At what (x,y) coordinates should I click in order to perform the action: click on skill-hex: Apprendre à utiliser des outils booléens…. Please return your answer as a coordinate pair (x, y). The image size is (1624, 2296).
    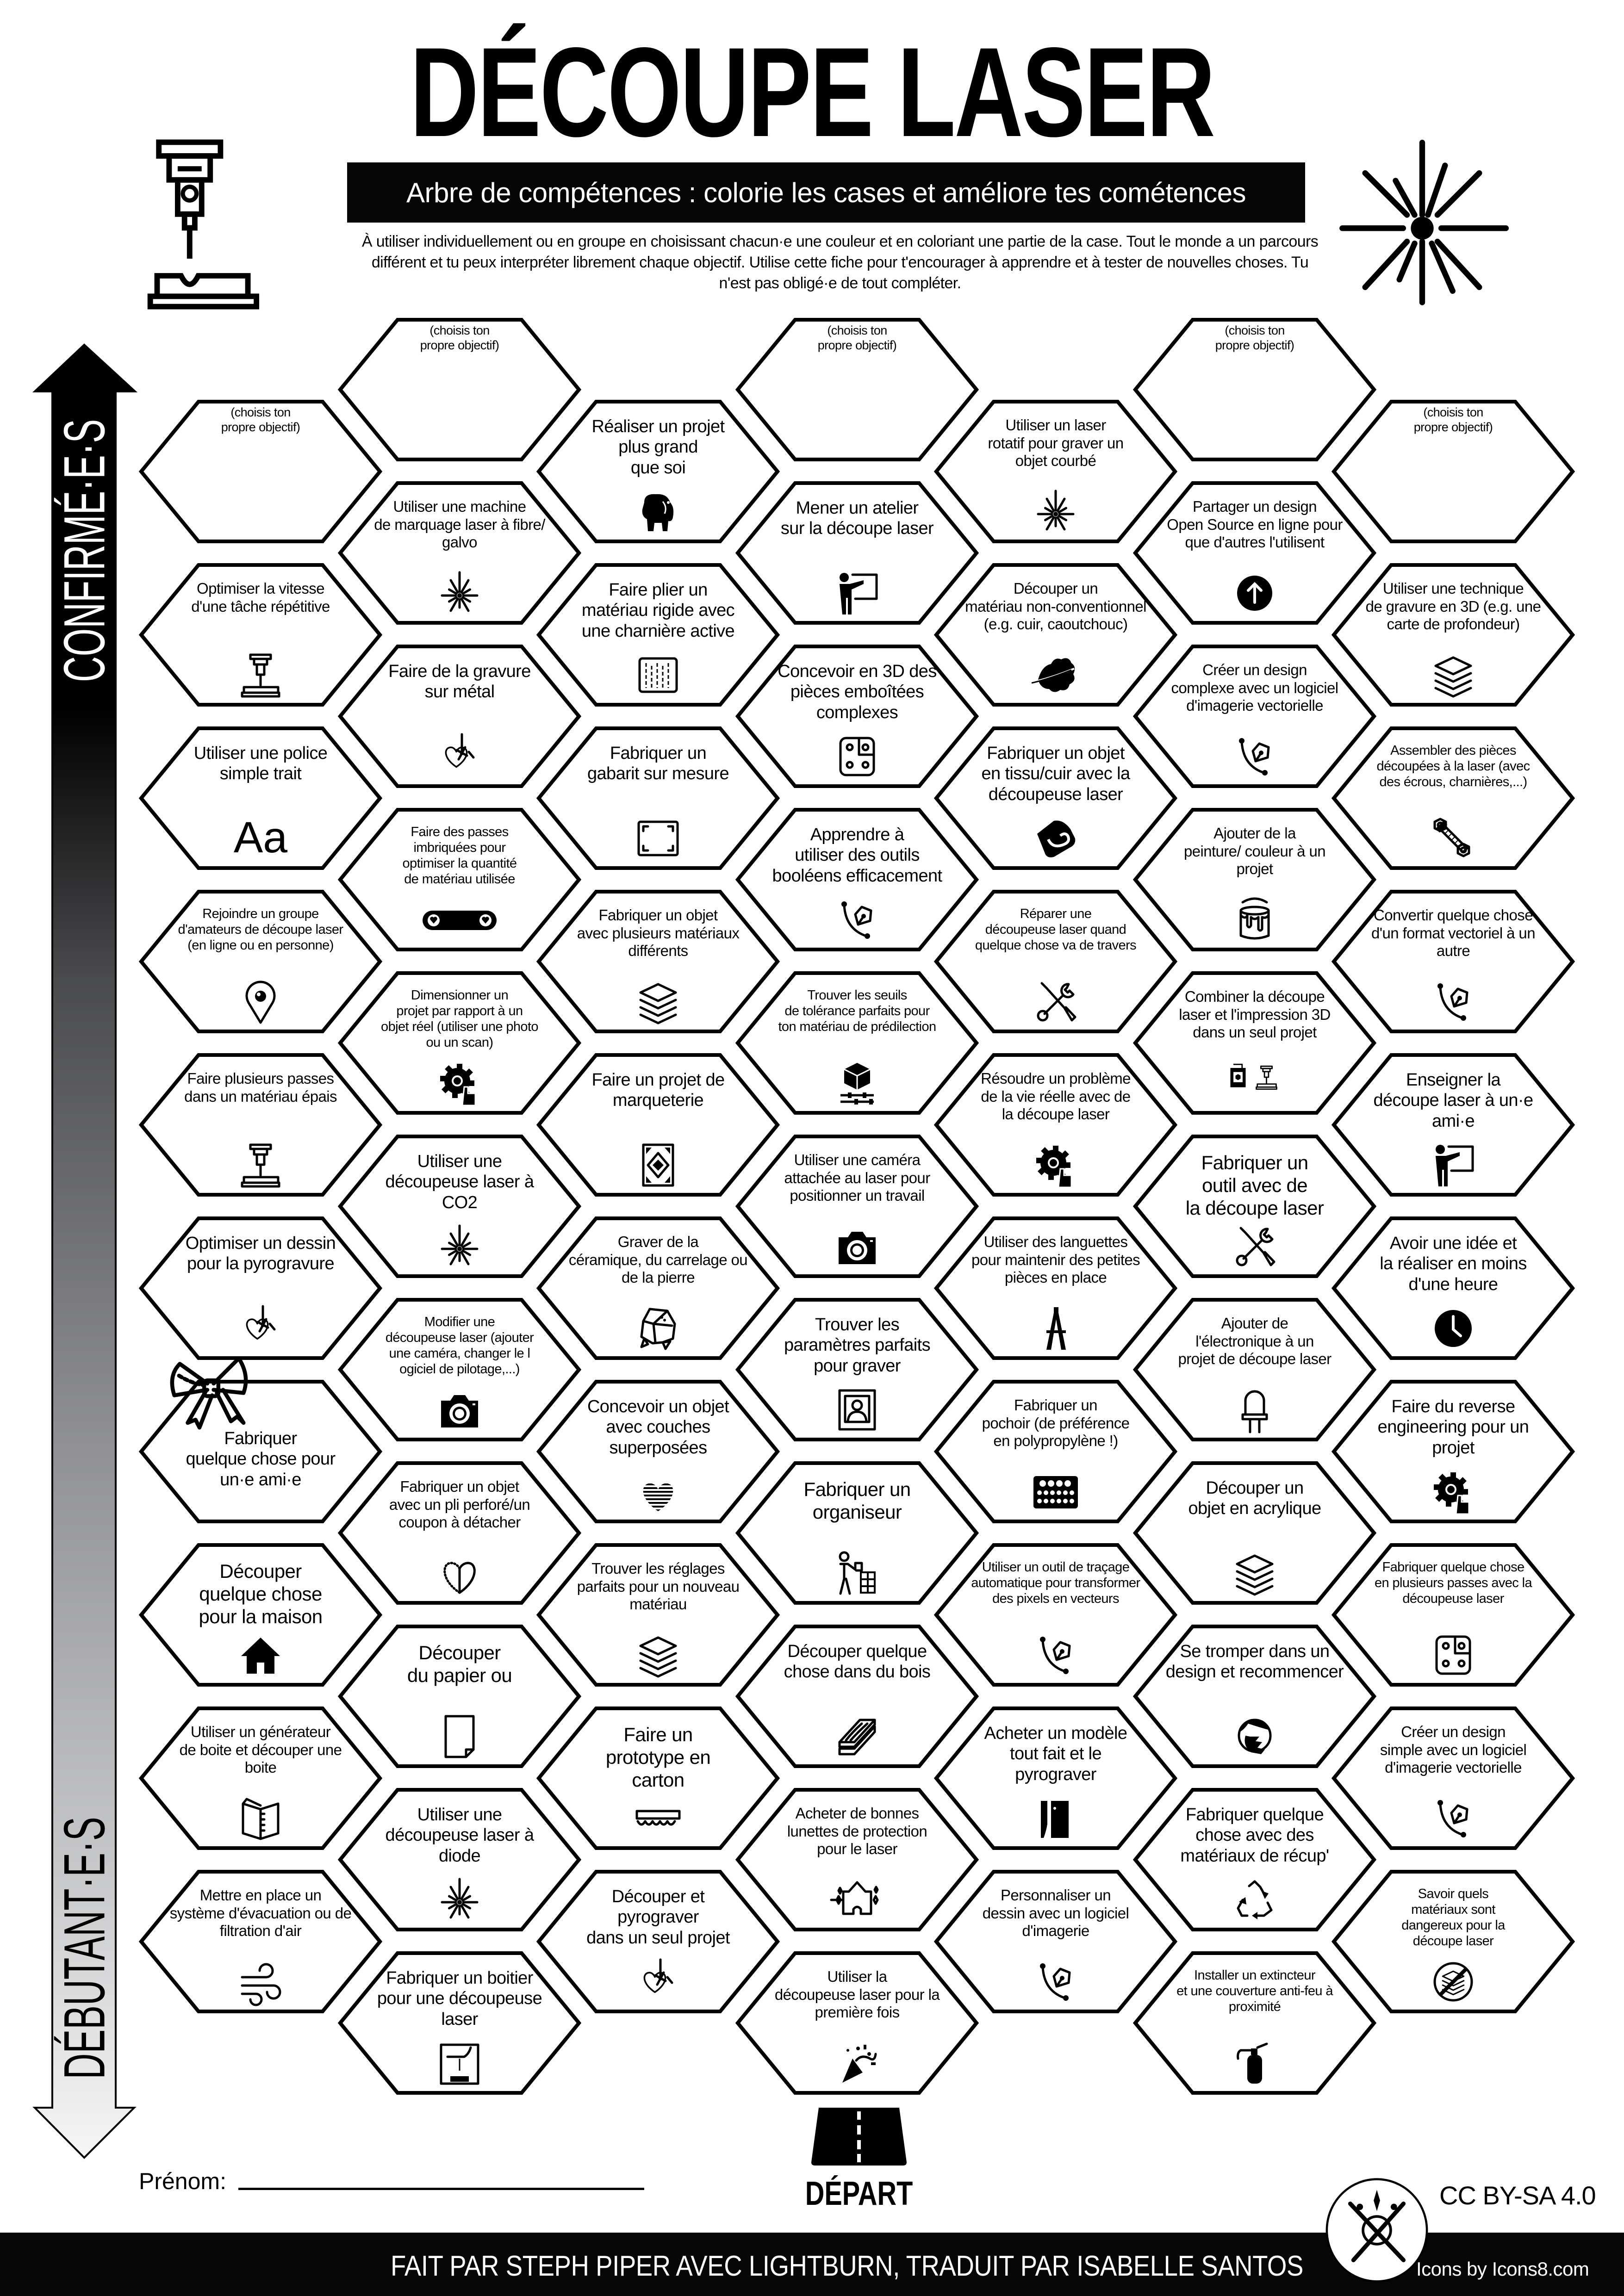
    Looking at the image, I should click on (857, 880).